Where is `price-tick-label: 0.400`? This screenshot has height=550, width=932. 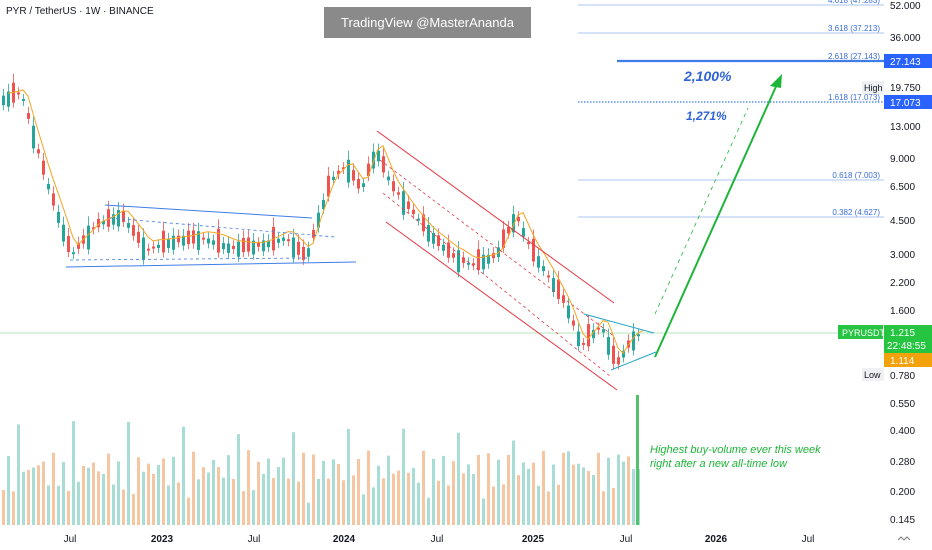
price-tick-label: 0.400 is located at coordinates (902, 431).